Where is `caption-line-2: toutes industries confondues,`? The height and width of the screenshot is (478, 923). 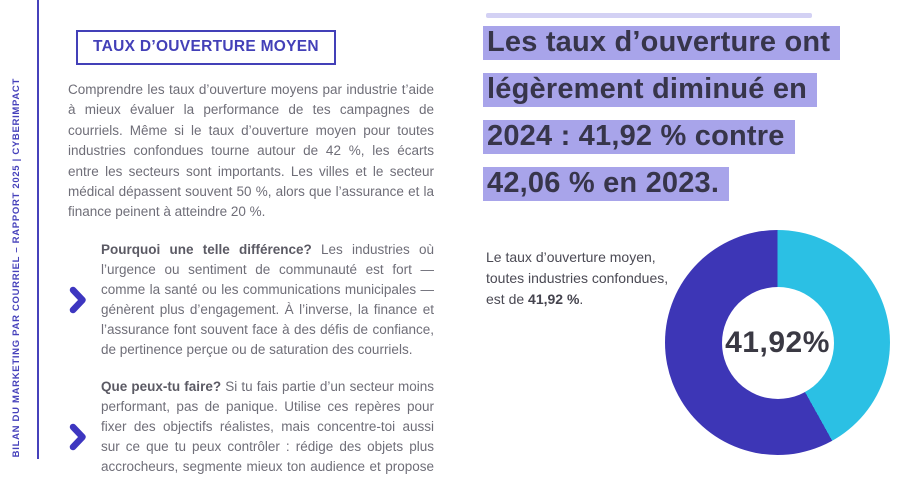
caption-line-2: toutes industries confondues, is located at coordinates (577, 278).